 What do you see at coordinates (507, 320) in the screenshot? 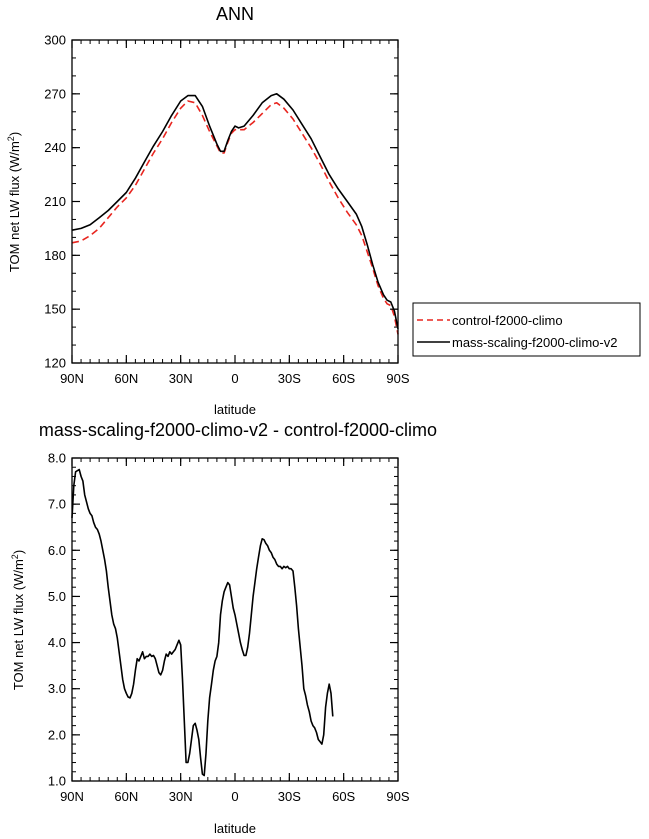
I see `legend-label-control: control-f2000-climo` at bounding box center [507, 320].